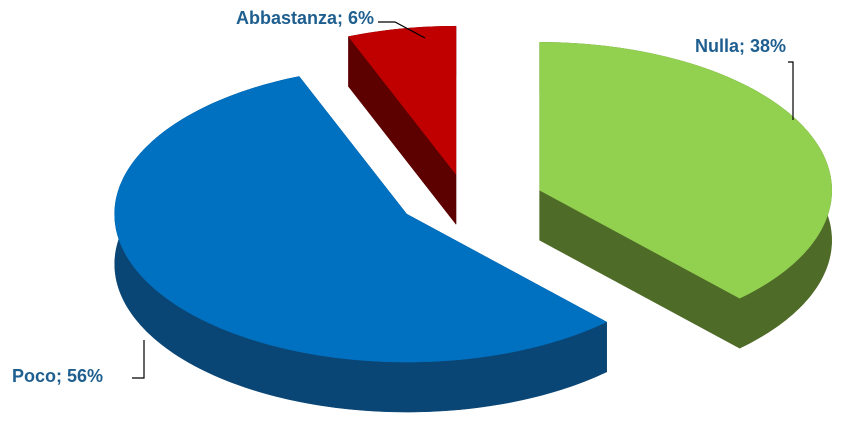 The height and width of the screenshot is (427, 847). I want to click on data-label: Abbastanza; 6%, so click(305, 18).